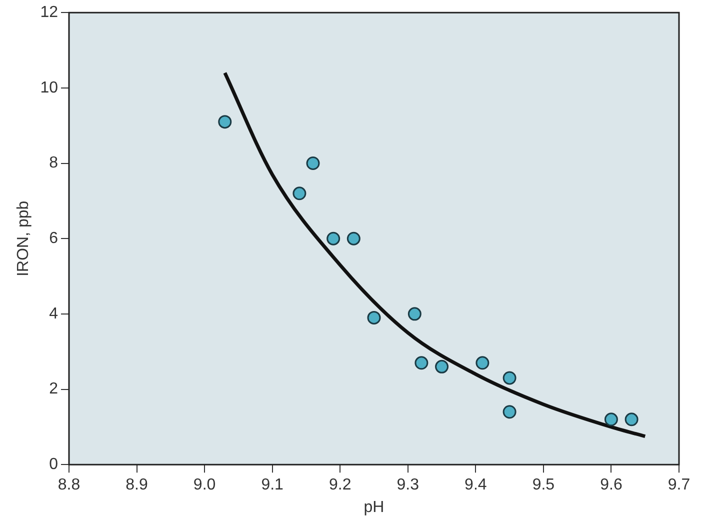 This screenshot has height=523, width=709. I want to click on y-tick-label: 2, so click(53, 389).